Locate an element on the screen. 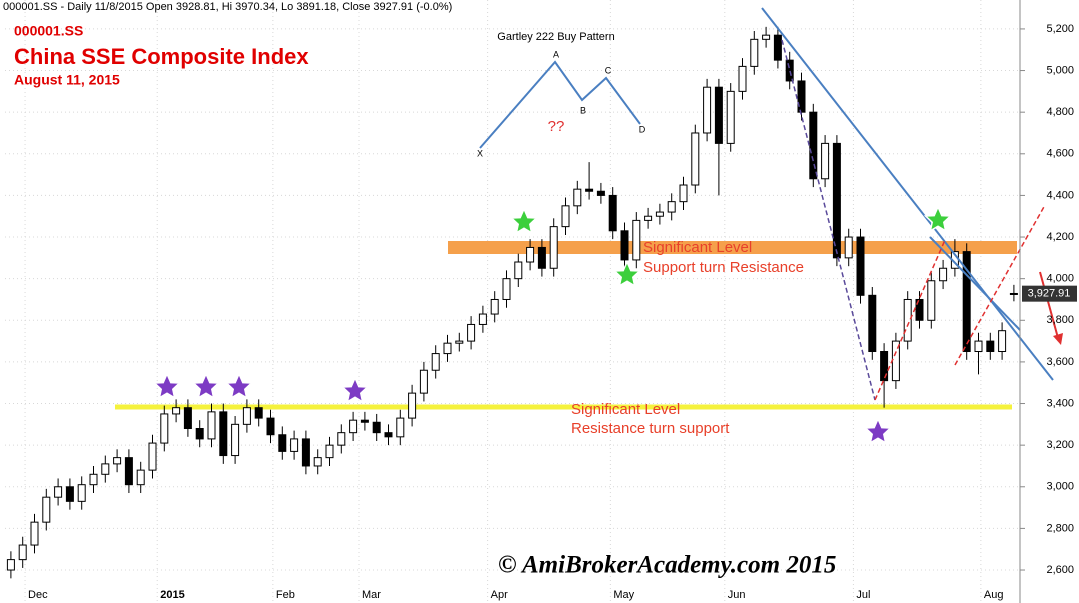  x-tick-label: Apr is located at coordinates (499, 595).